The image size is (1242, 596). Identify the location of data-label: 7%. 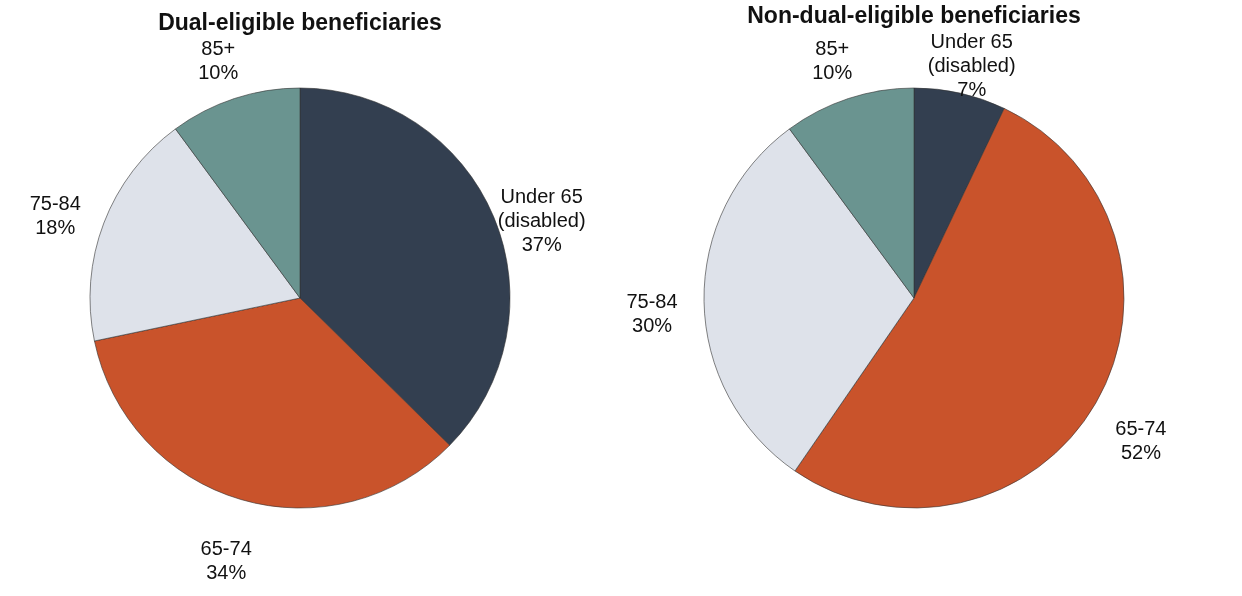
(972, 89).